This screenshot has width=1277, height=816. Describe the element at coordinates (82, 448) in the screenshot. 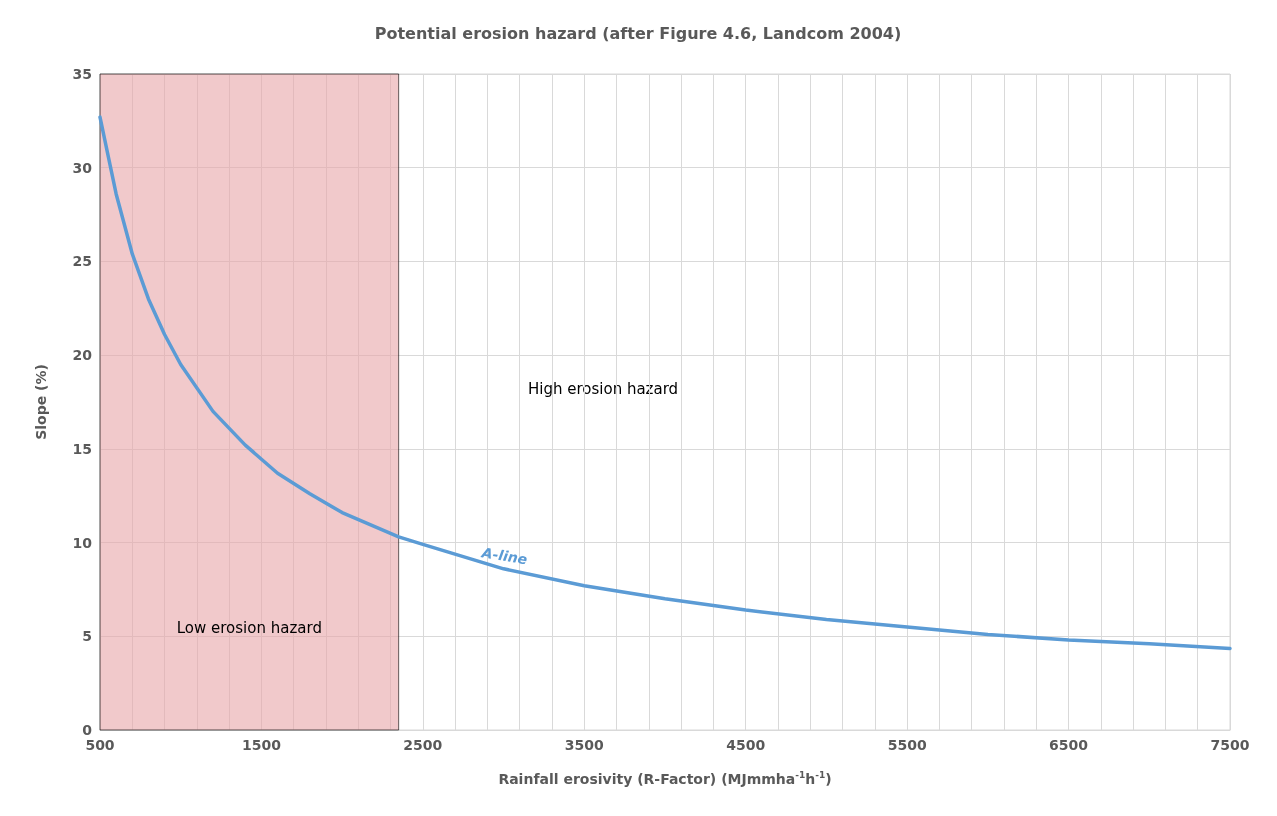

I see `y-tick-label: 15` at that location.